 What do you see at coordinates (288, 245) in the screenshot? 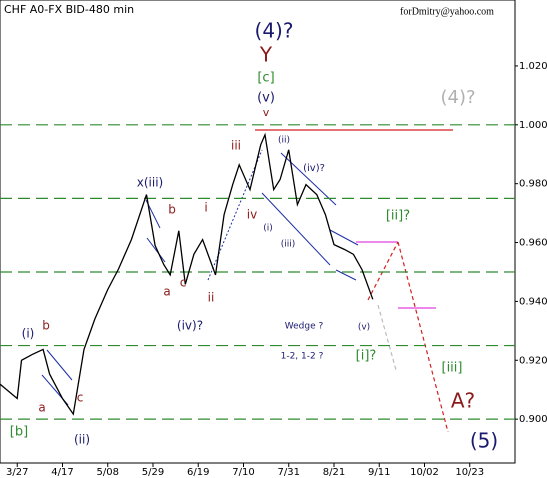
I see `wave-label: (iii)` at bounding box center [288, 245].